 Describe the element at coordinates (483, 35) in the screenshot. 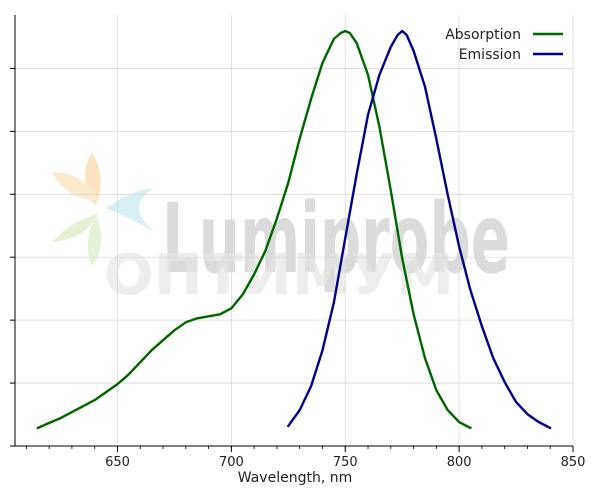

I see `legend-label-absorption: Absorption` at that location.